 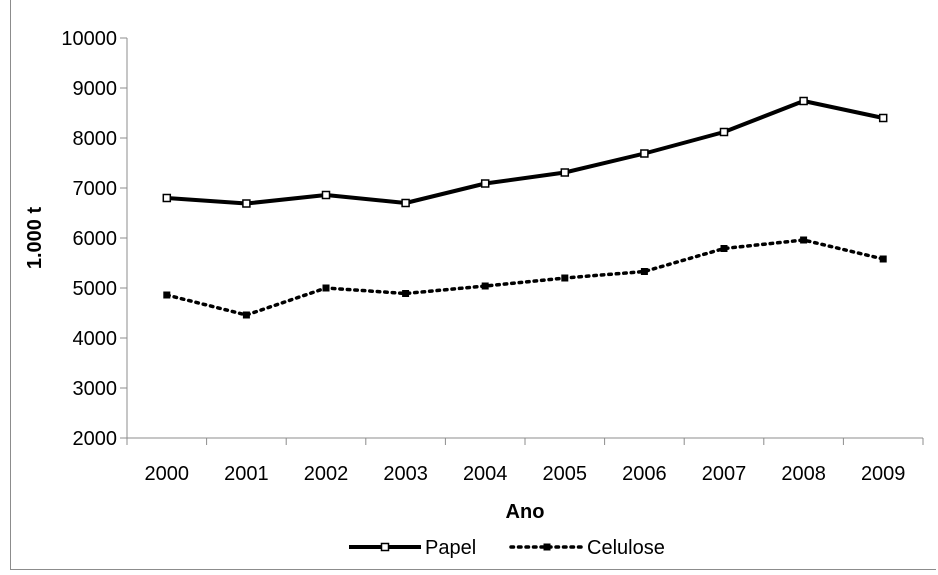 What do you see at coordinates (525, 512) in the screenshot?
I see `x-axis-title: Ano` at bounding box center [525, 512].